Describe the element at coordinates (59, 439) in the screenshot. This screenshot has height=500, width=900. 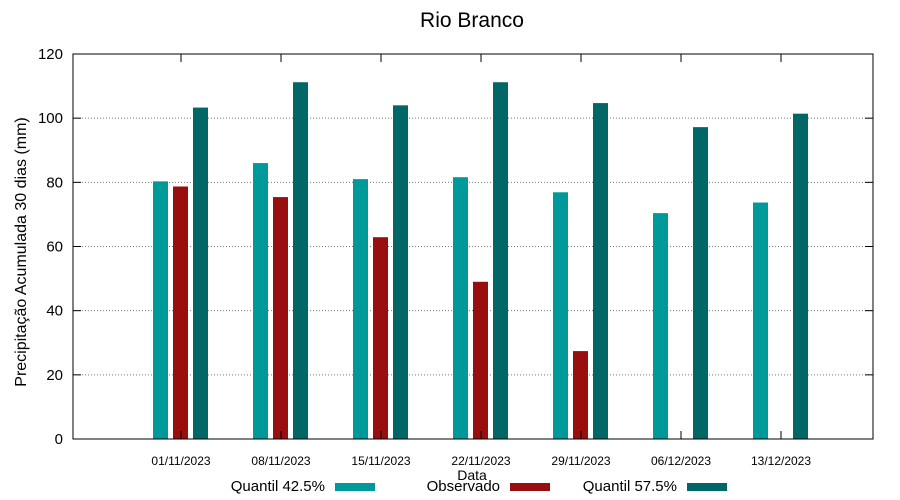
I see `y-tick-label: 0` at that location.